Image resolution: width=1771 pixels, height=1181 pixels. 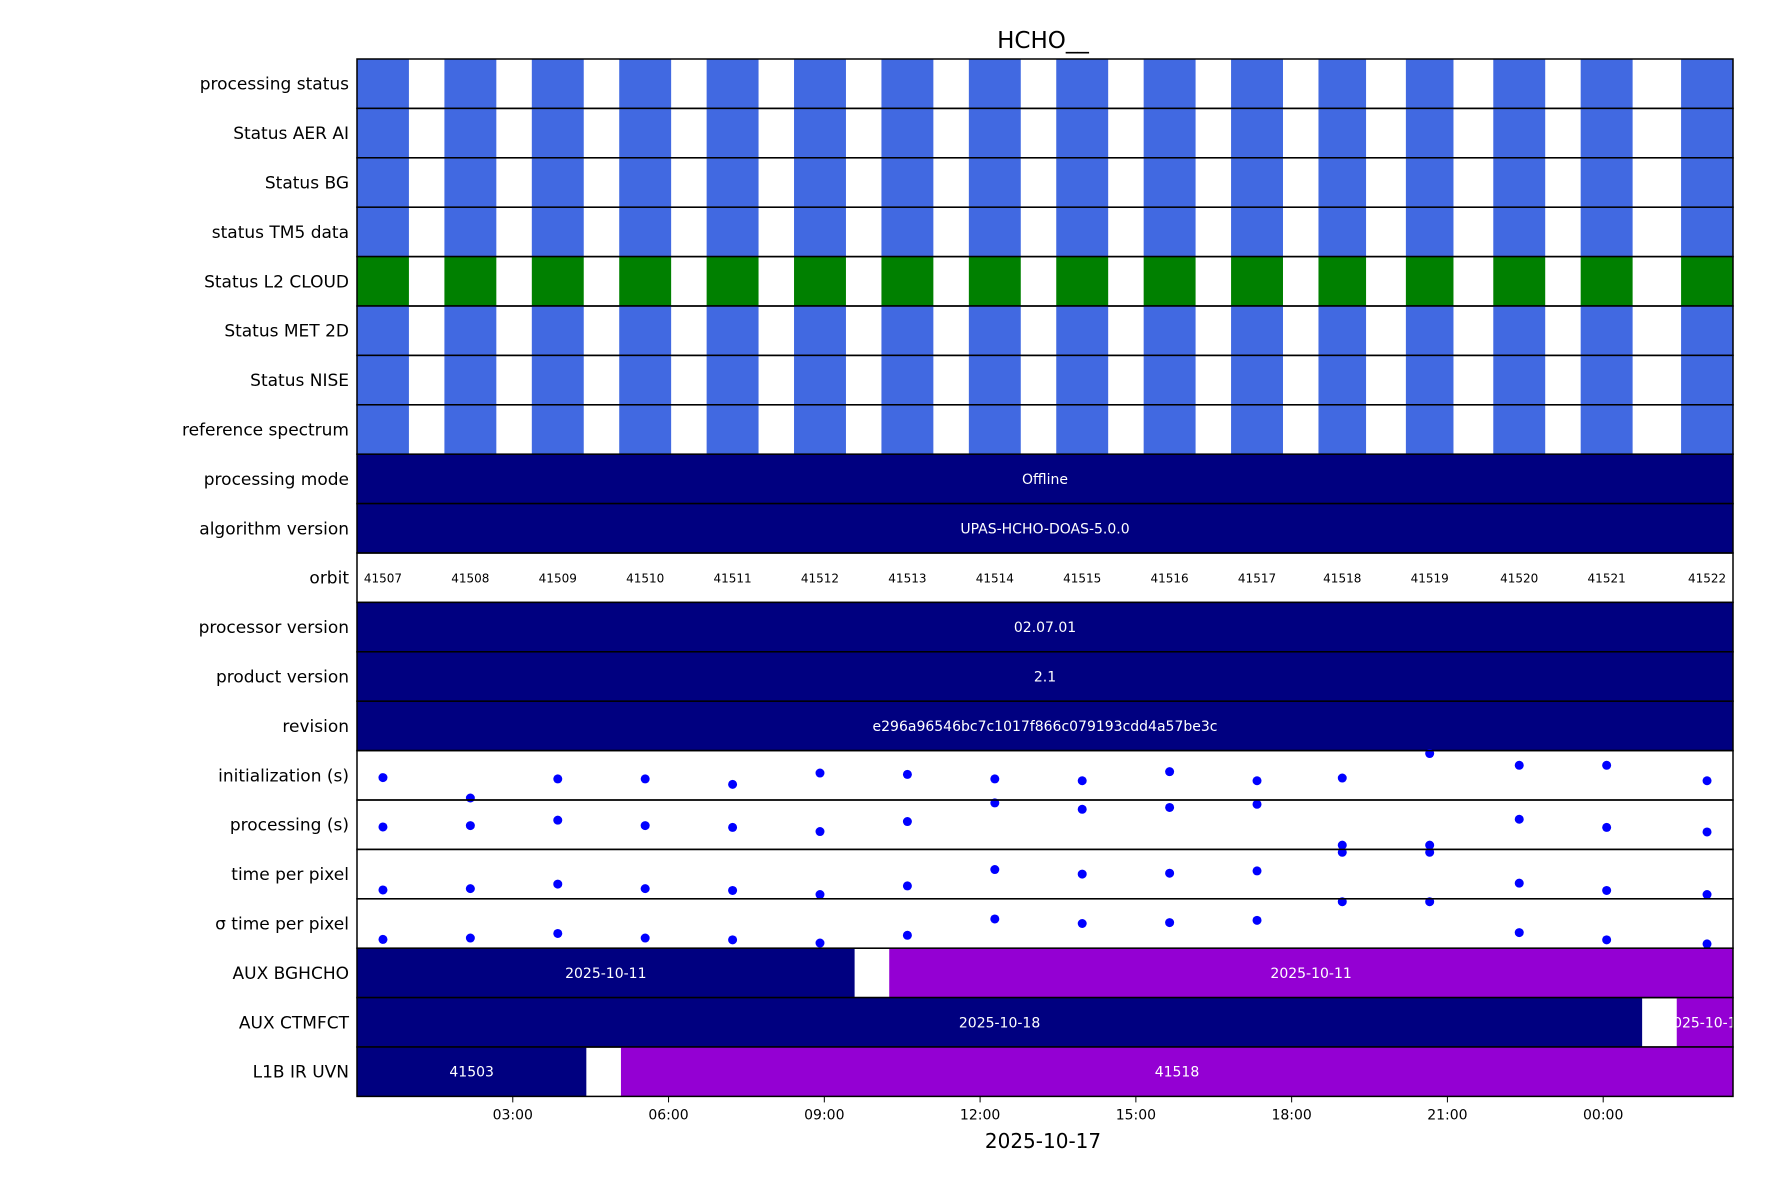 What do you see at coordinates (1043, 1141) in the screenshot?
I see `x-axis-label: 2025-10-17` at bounding box center [1043, 1141].